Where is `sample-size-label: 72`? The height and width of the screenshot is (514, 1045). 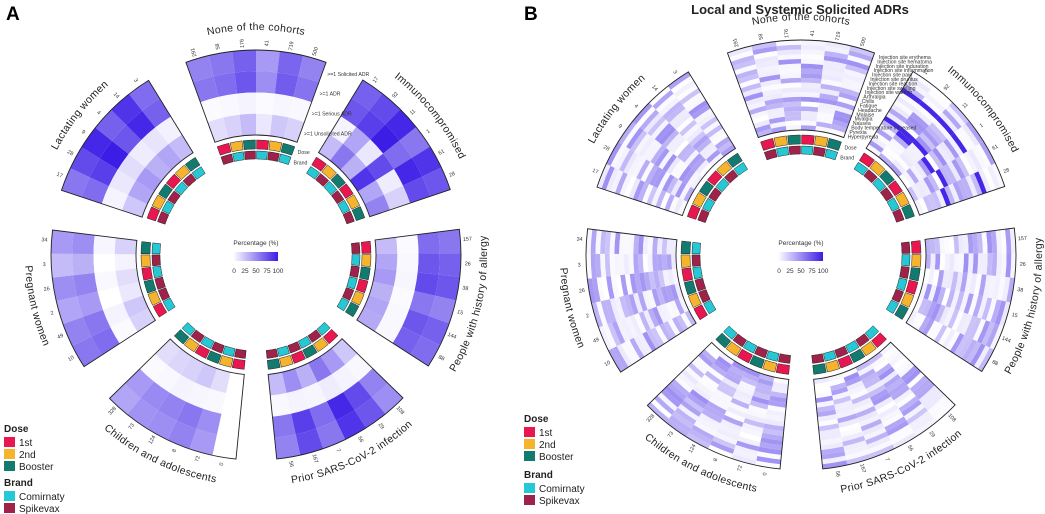 sample-size-label: 72 is located at coordinates (197, 458).